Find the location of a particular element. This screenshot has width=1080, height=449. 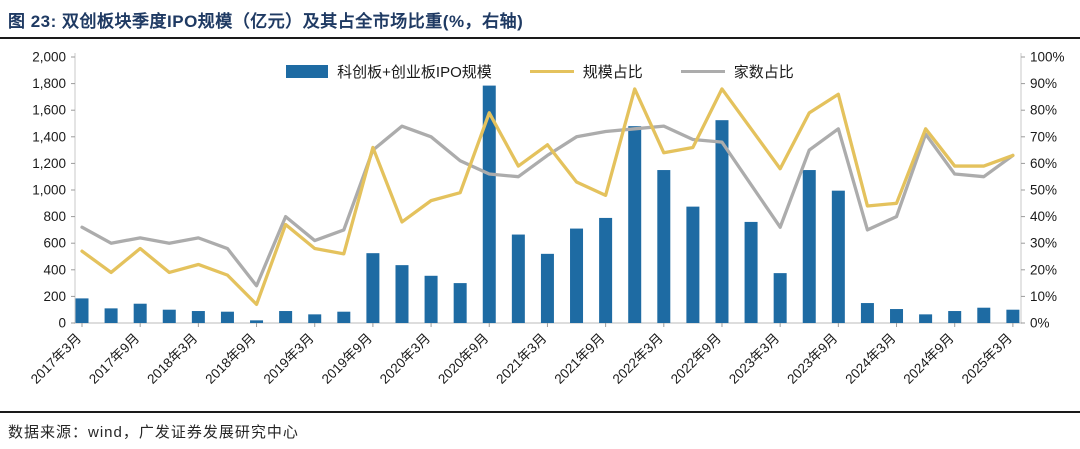

x-axis-tick-label: 2017年9月 is located at coordinates (114, 359).